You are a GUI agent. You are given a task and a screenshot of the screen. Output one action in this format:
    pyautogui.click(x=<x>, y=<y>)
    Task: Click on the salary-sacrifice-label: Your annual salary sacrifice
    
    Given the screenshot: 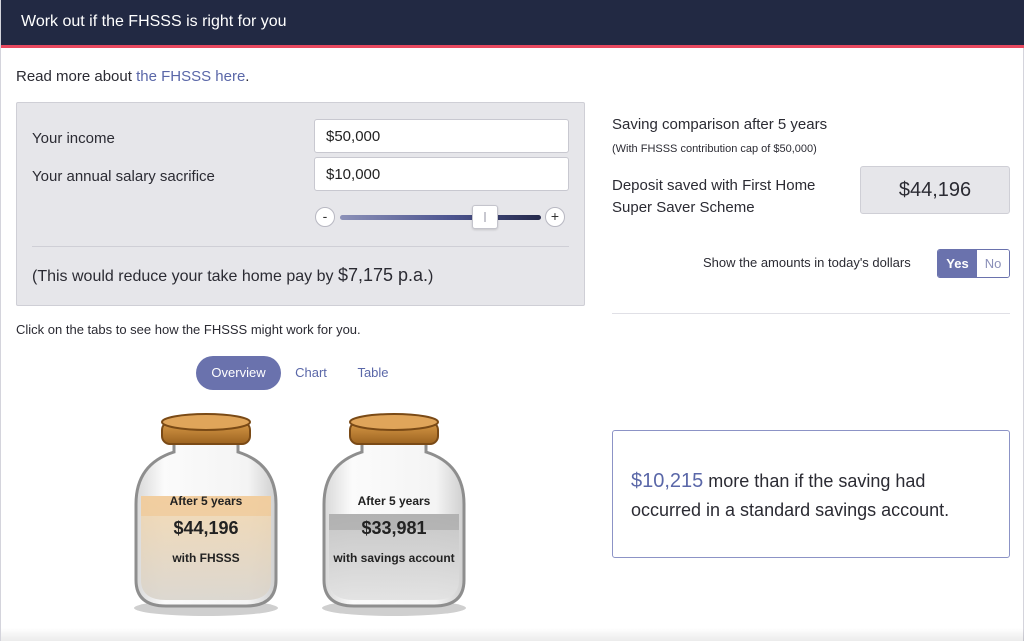 What is the action you would take?
    pyautogui.click(x=123, y=176)
    